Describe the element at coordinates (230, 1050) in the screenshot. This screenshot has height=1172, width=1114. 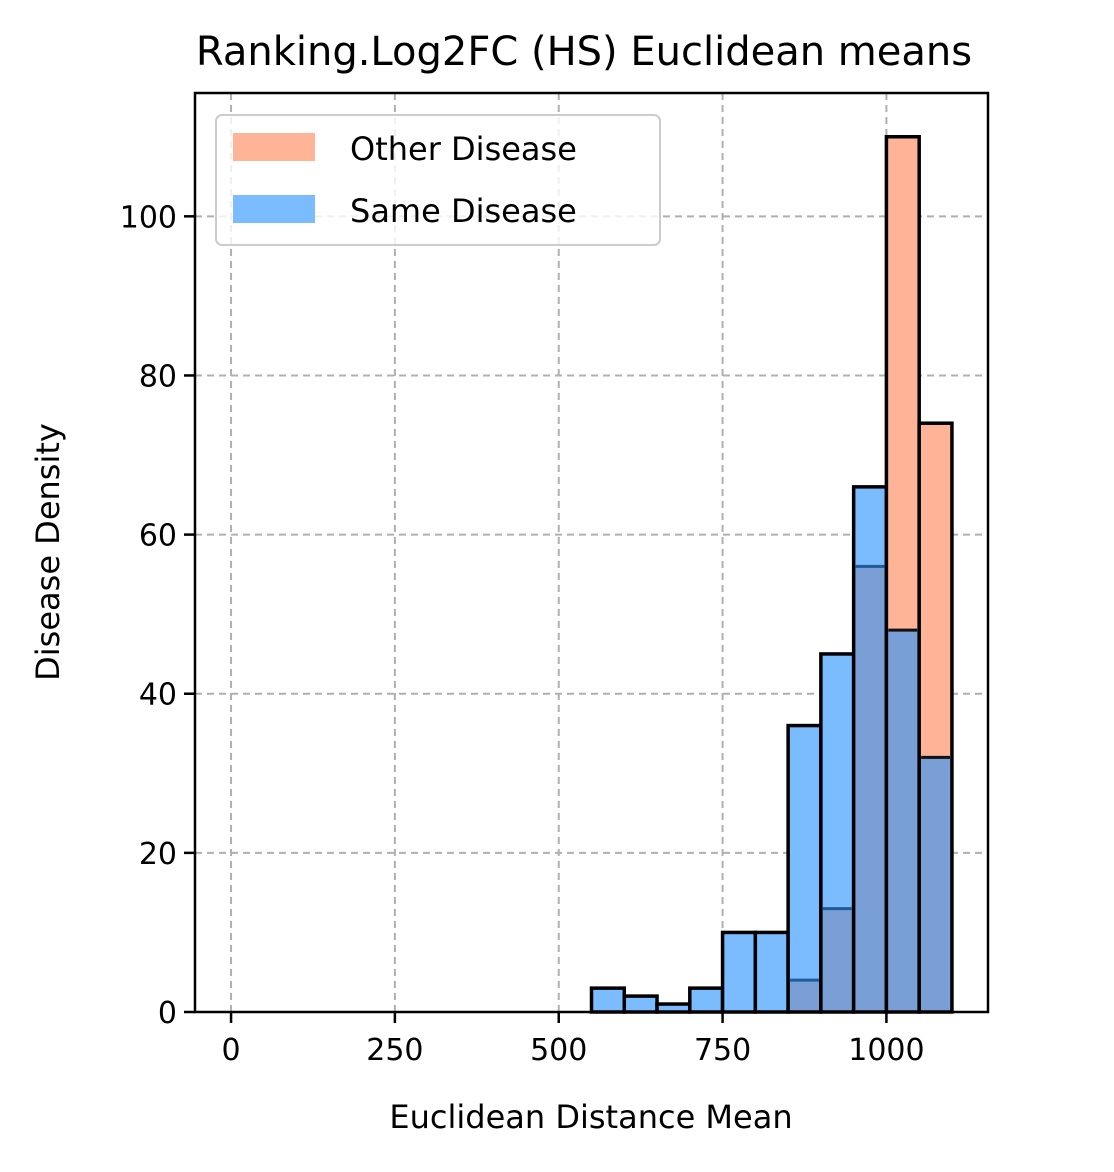
I see `x-tick-label-0: 0` at that location.